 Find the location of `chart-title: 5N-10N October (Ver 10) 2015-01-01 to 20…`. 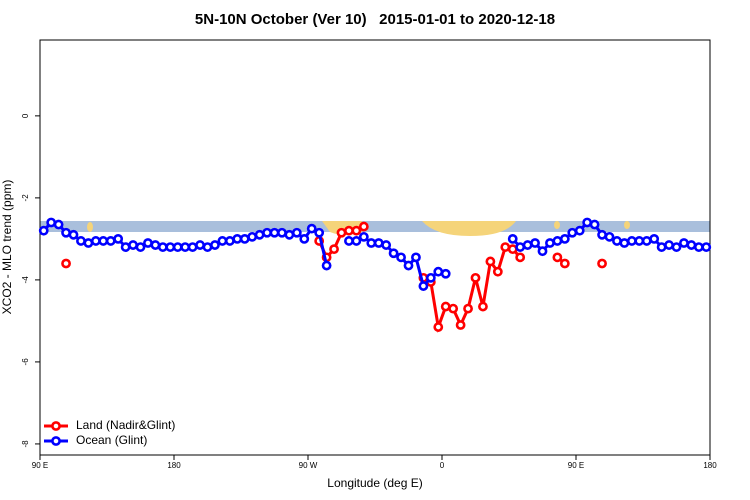

chart-title: 5N-10N October (Ver 10) 2015-01-01 to 20… is located at coordinates (375, 19).